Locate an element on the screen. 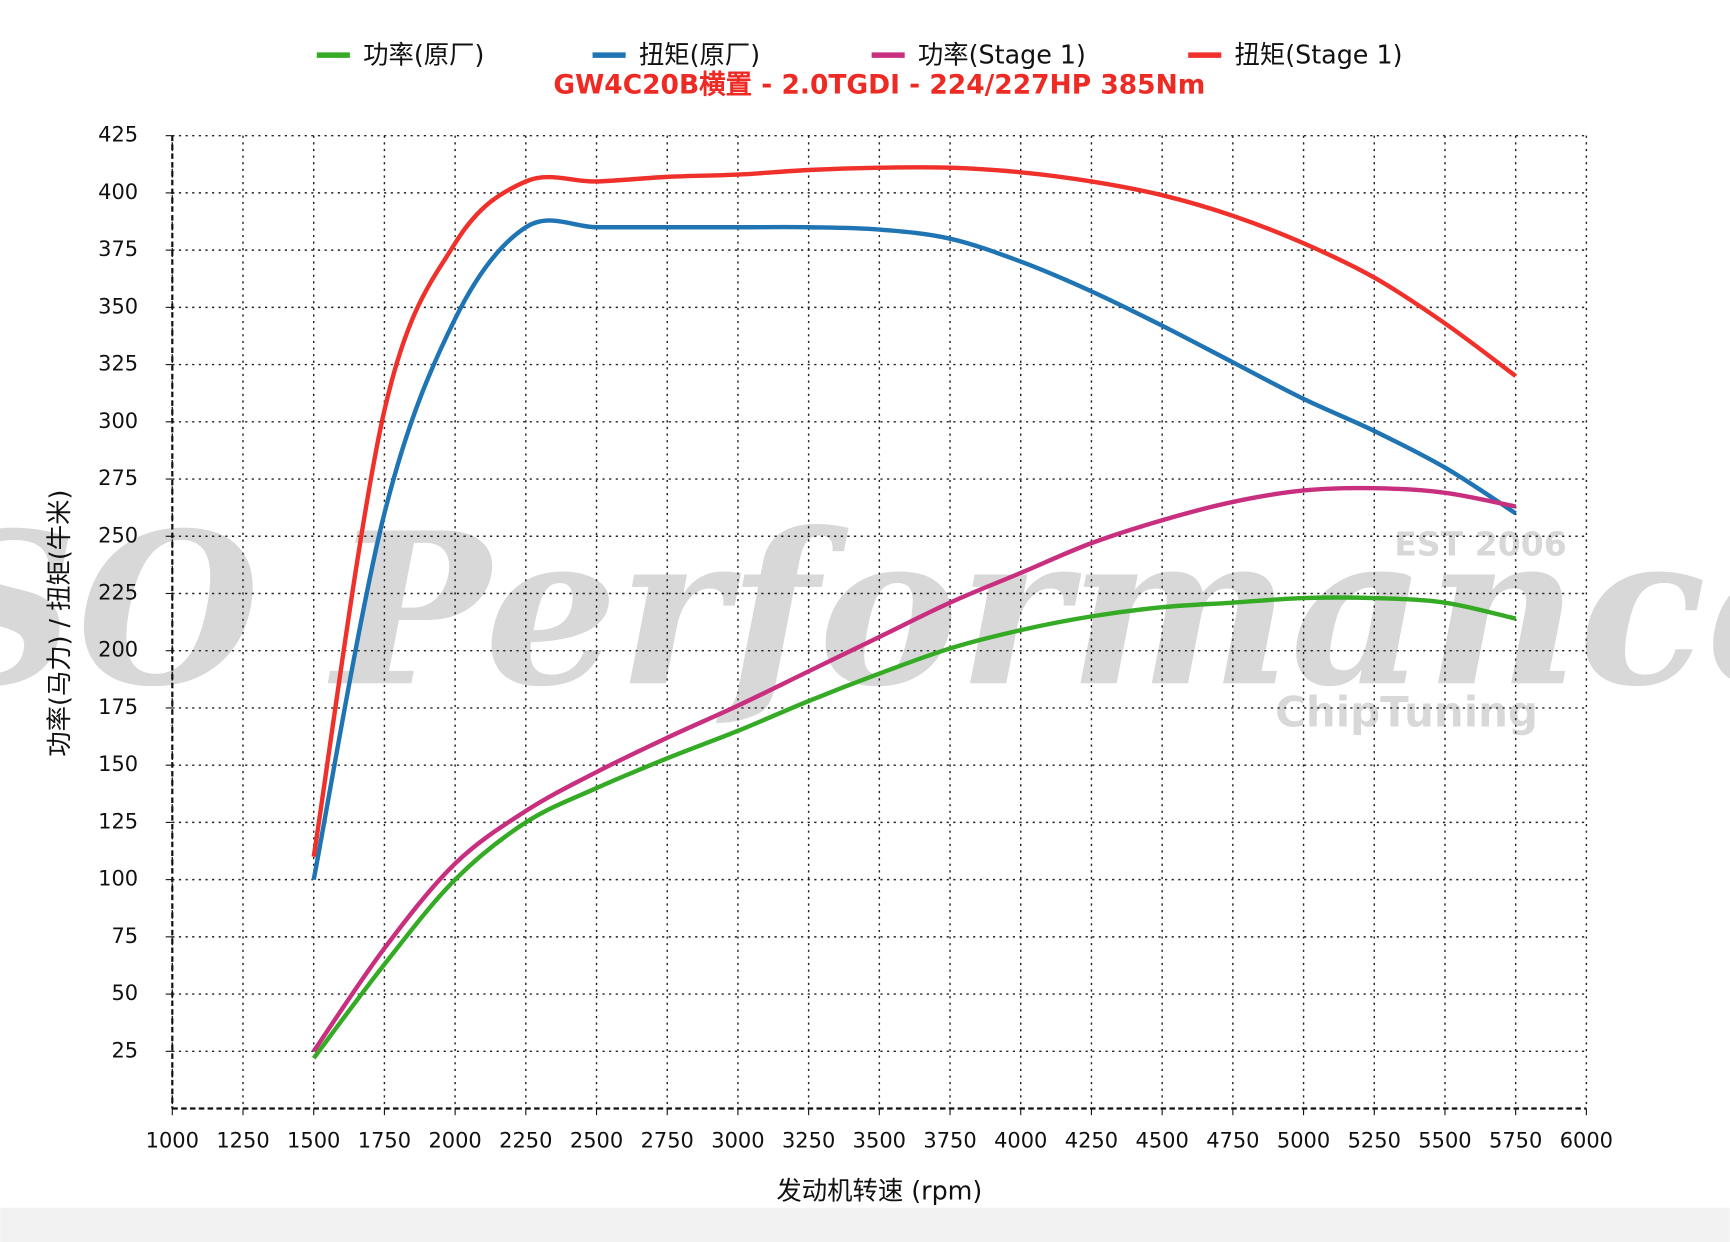  x-tick-label: 3250 is located at coordinates (808, 1141).